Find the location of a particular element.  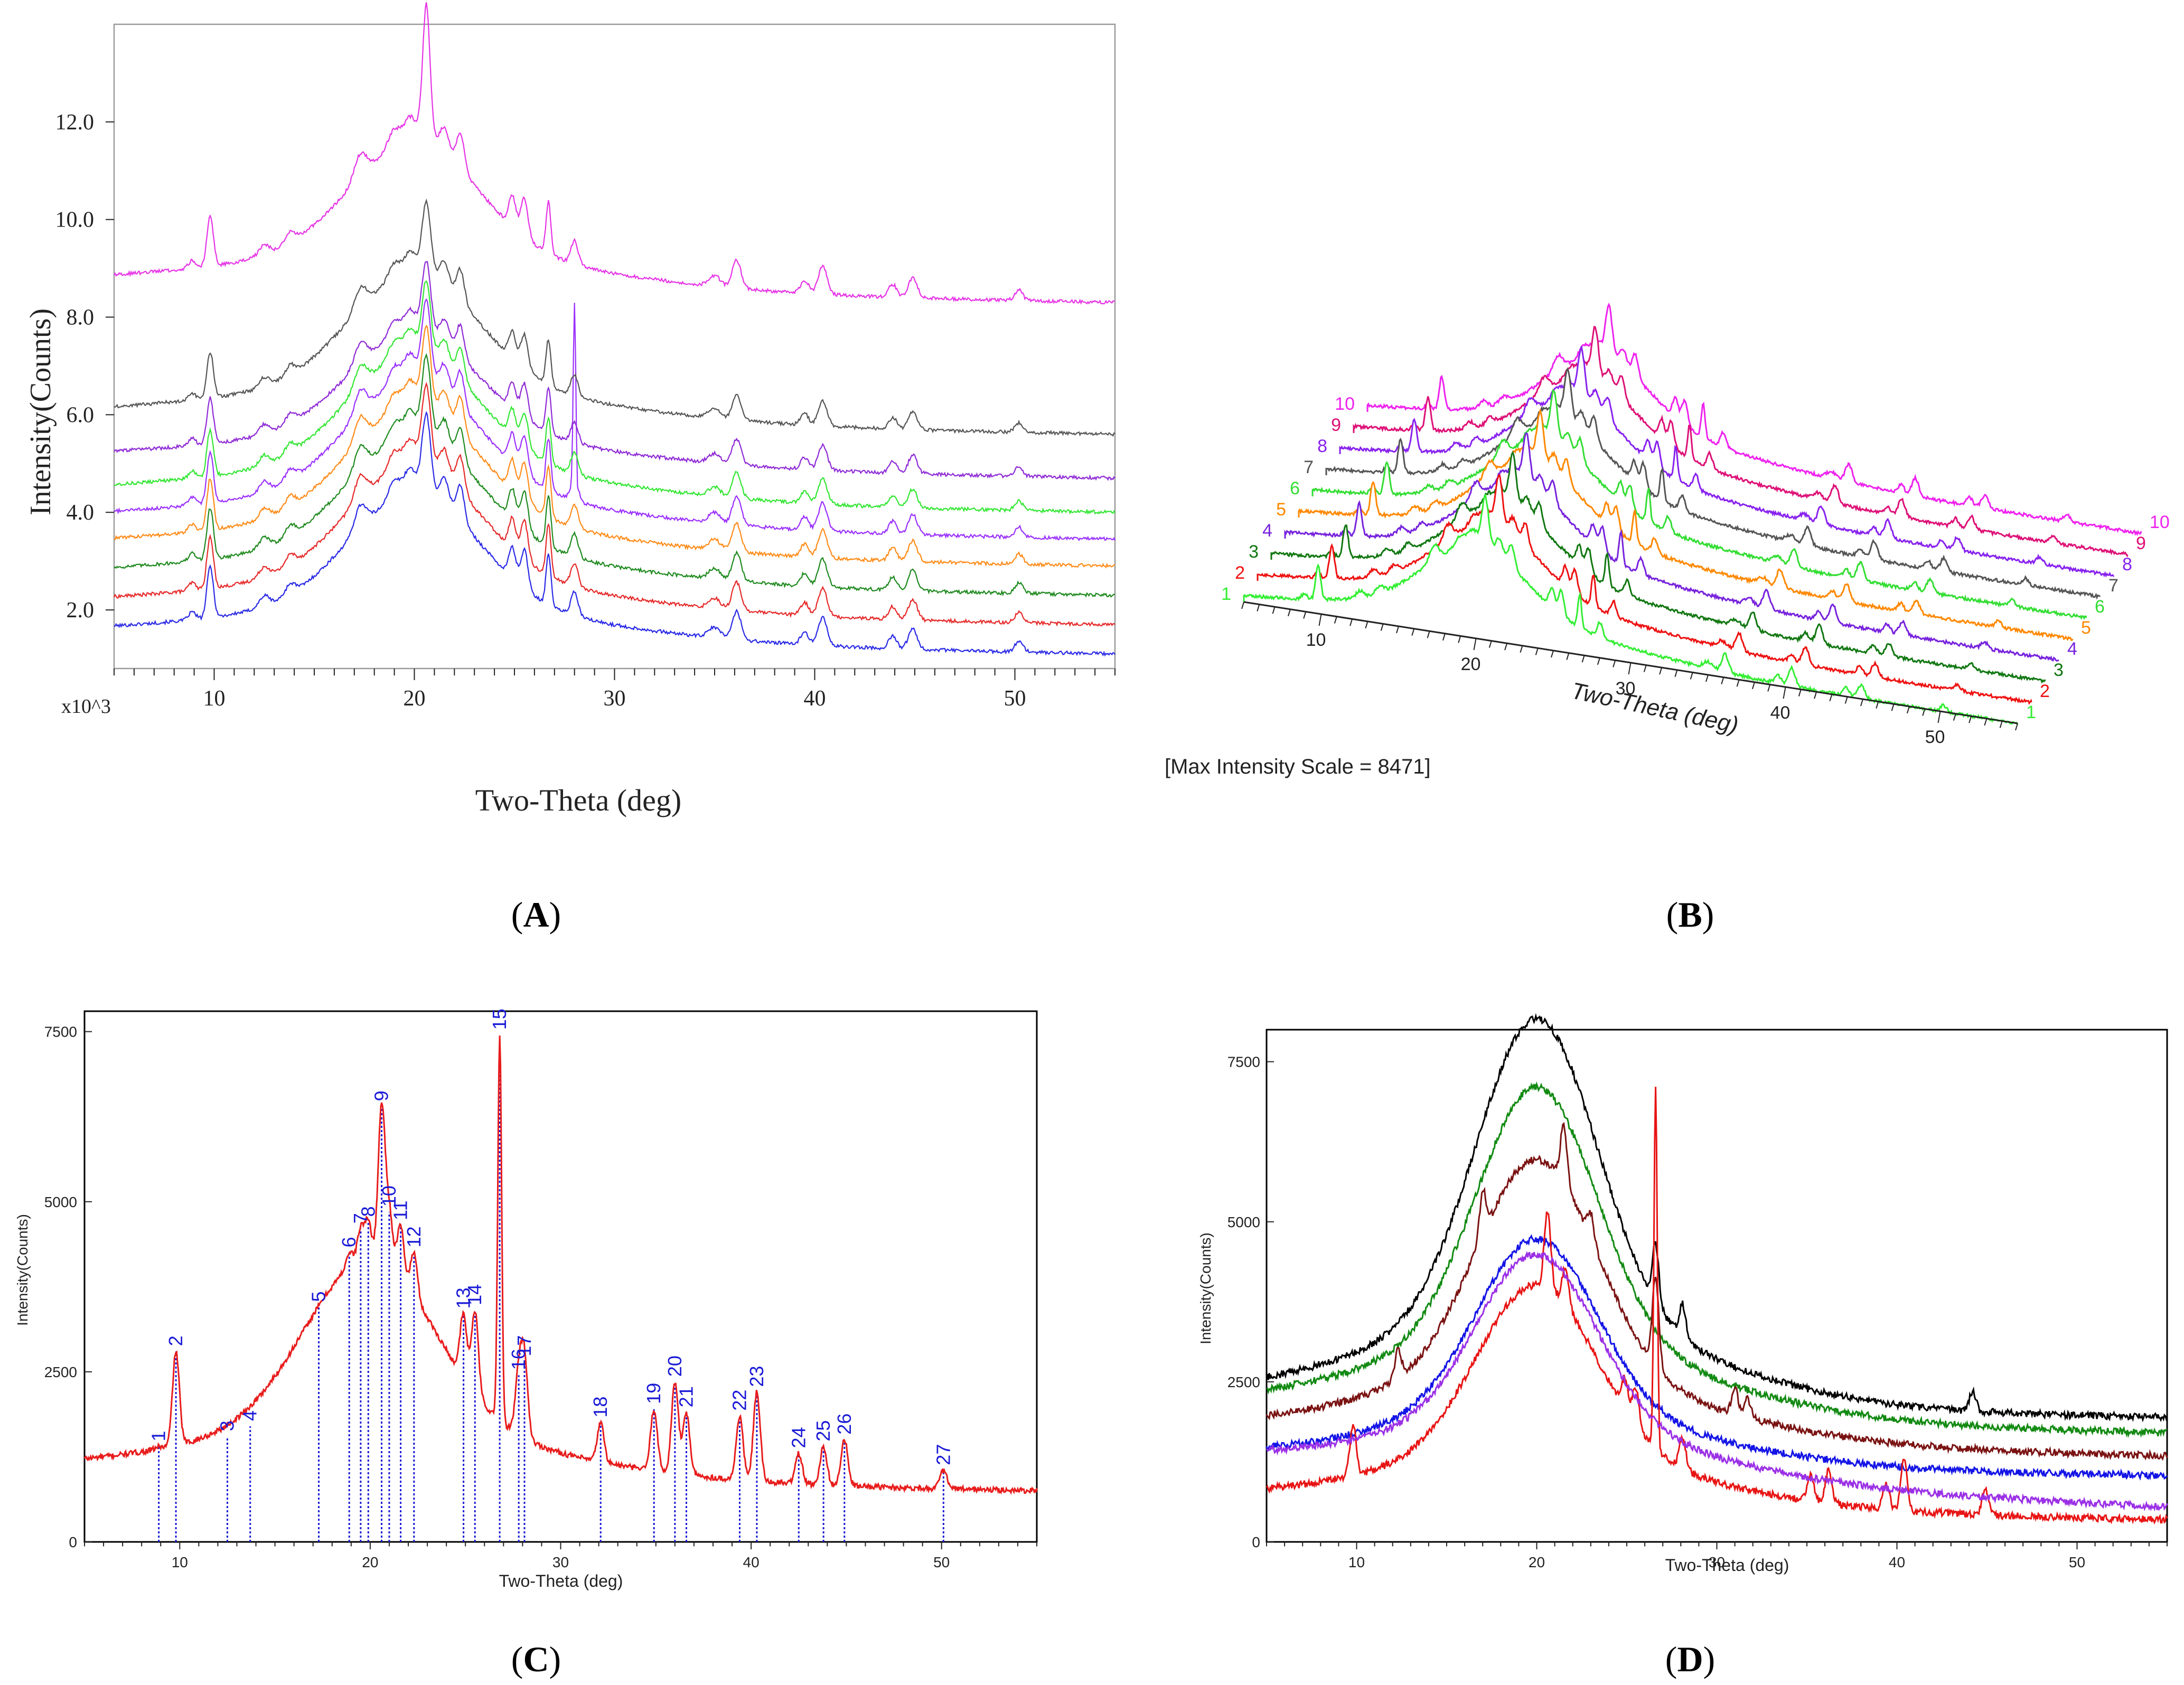

panel-c-peak-label: 14 is located at coordinates (474, 1294).